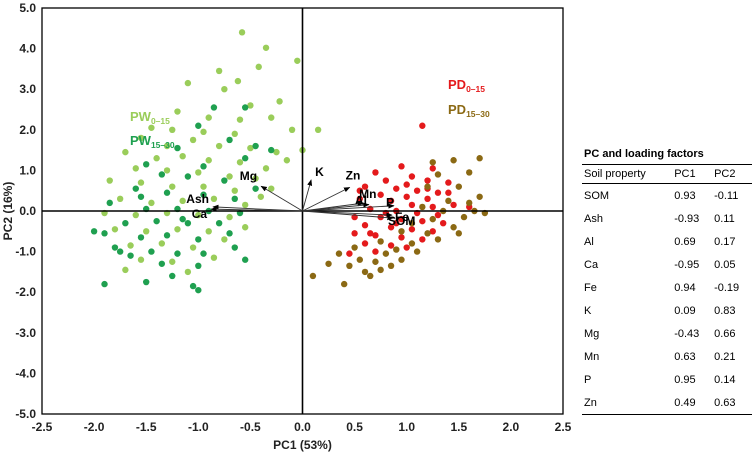 This screenshot has width=754, height=461. Describe the element at coordinates (25, 333) in the screenshot. I see `y-tick-label: -3.0` at that location.